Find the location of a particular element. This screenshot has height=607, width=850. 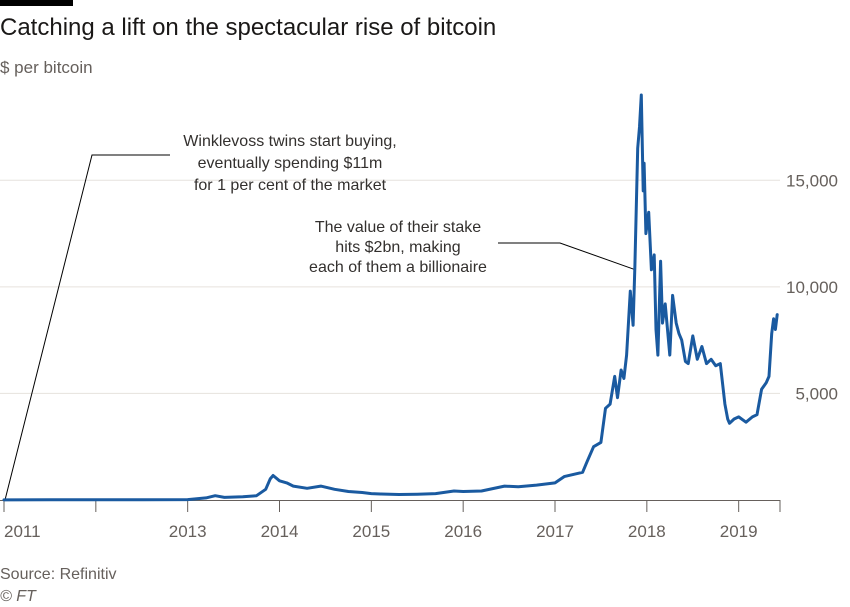

x-tick-label: 2015 is located at coordinates (371, 531).